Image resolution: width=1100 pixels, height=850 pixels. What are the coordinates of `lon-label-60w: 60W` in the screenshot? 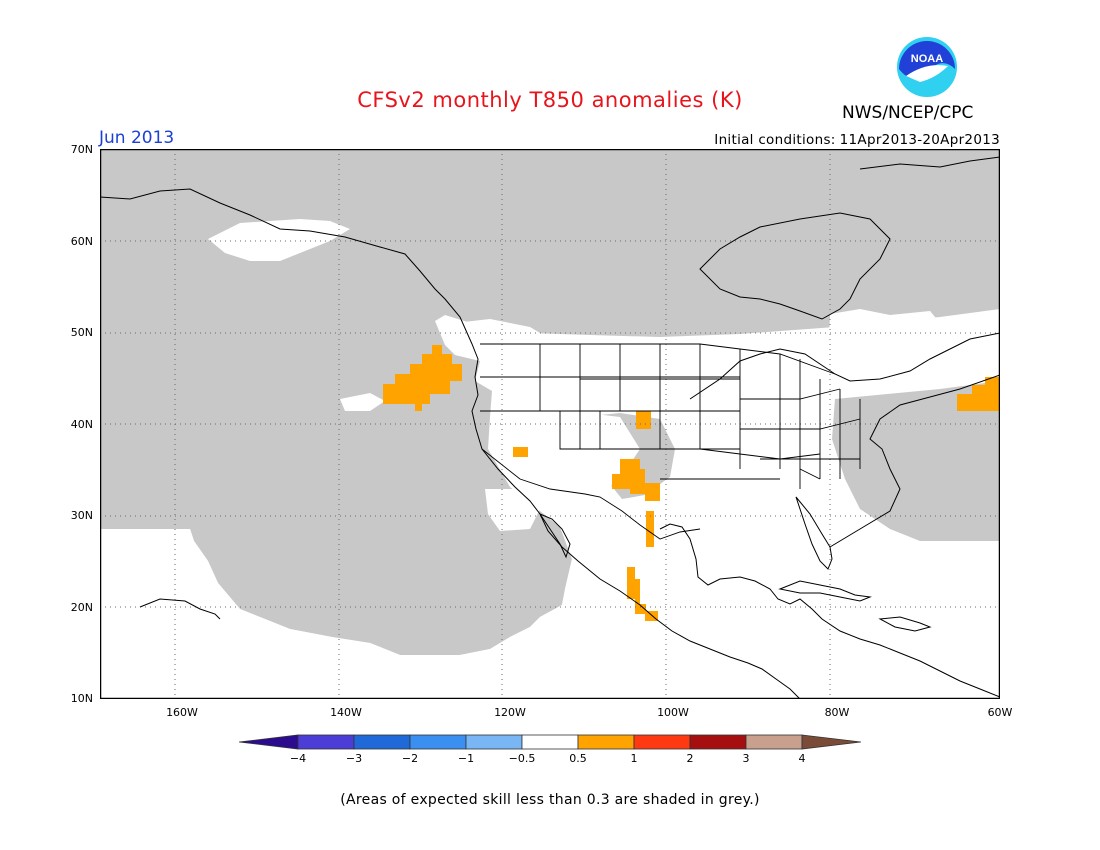 It's located at (1000, 712).